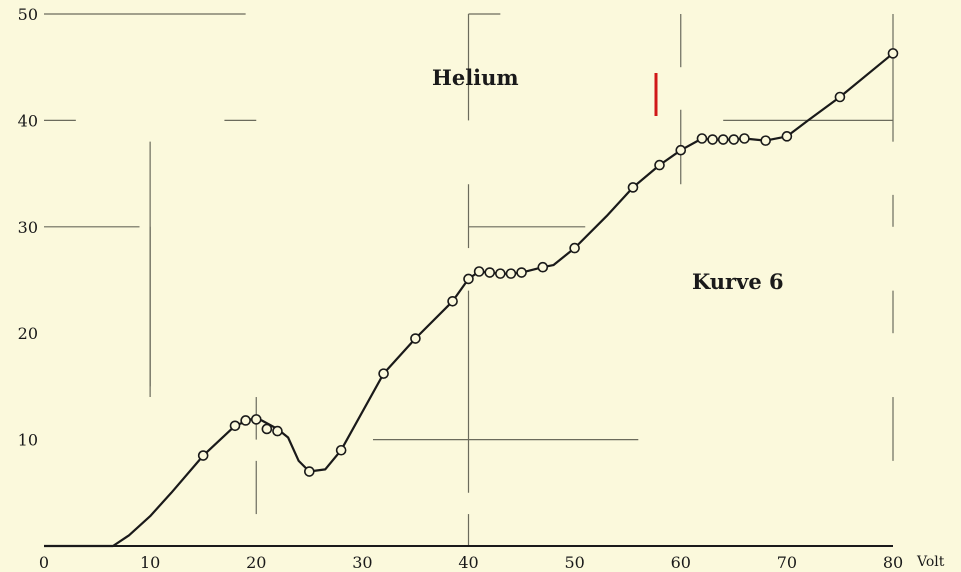 The width and height of the screenshot is (961, 572). Describe the element at coordinates (28, 227) in the screenshot. I see `y-tick-label-2: 30` at that location.